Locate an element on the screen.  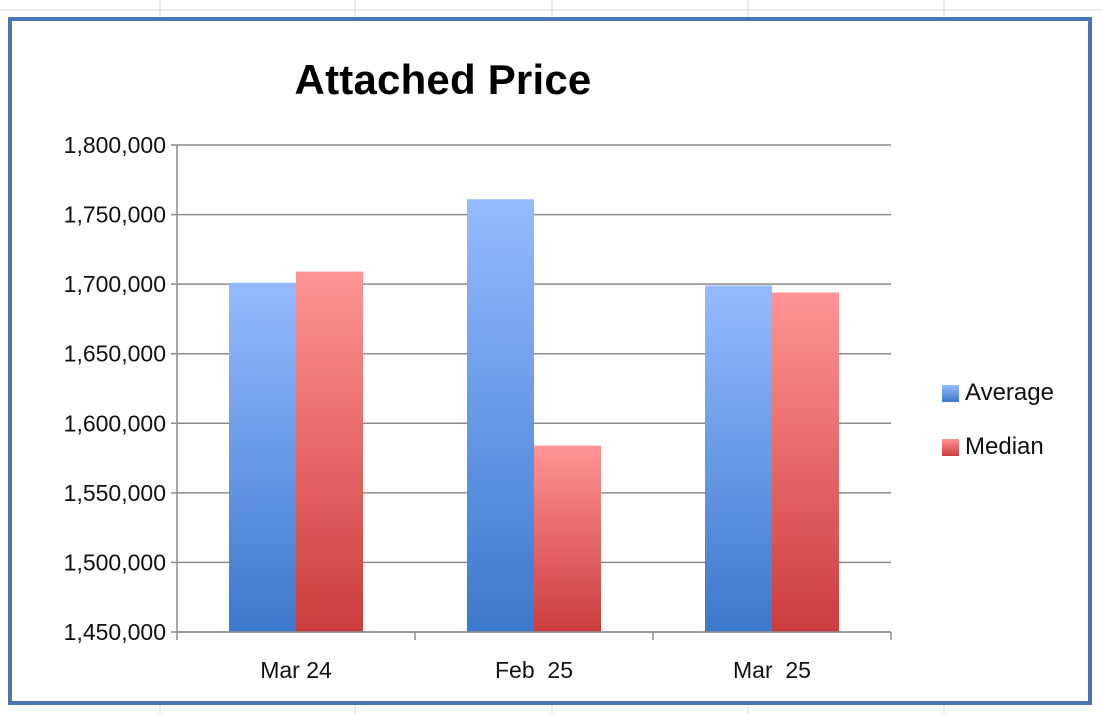
y-tick-label: 1,650,000 is located at coordinates (115, 354).